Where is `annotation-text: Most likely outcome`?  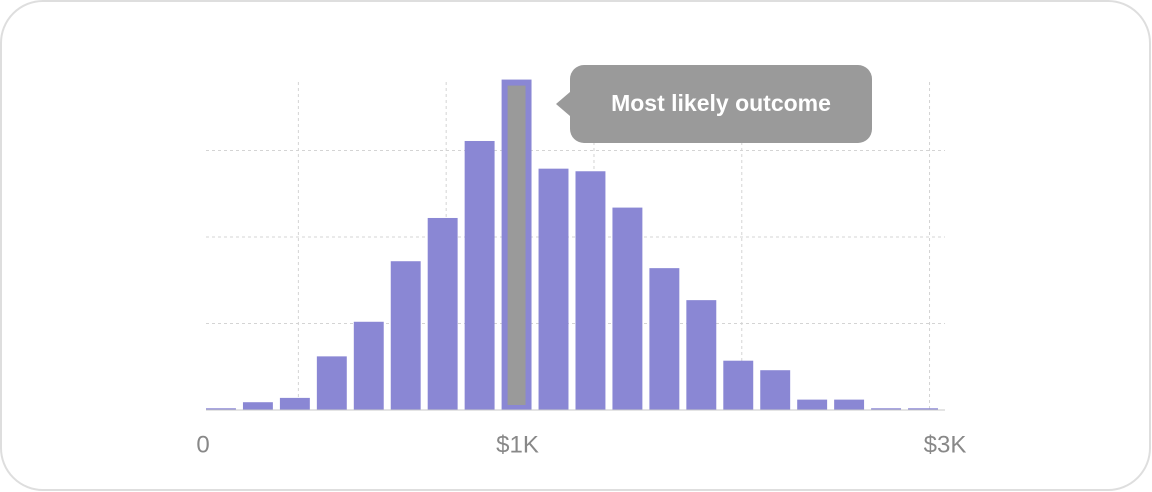 annotation-text: Most likely outcome is located at coordinates (721, 103).